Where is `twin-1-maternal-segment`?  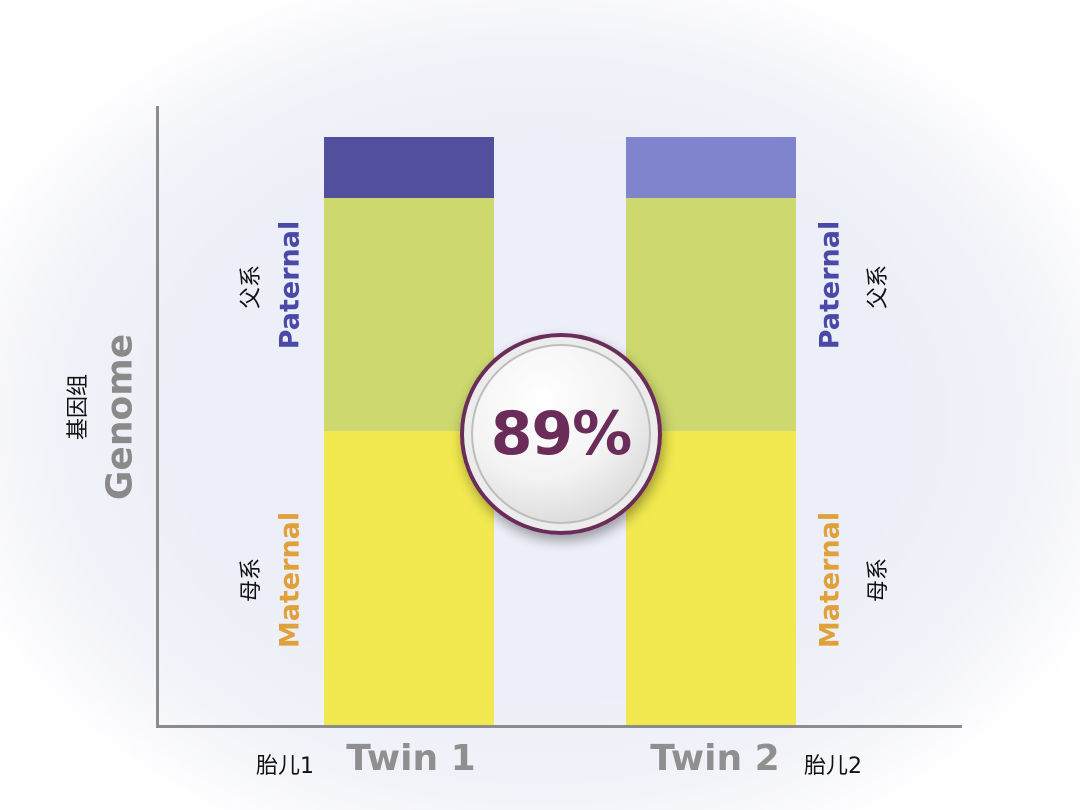 twin-1-maternal-segment is located at coordinates (409, 578).